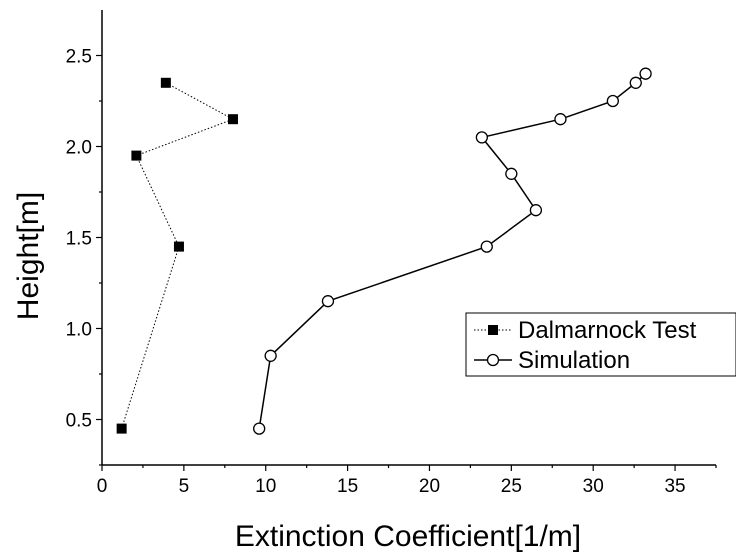 The width and height of the screenshot is (736, 555). Describe the element at coordinates (607, 330) in the screenshot. I see `legend-label: Dalmarnock Test` at that location.